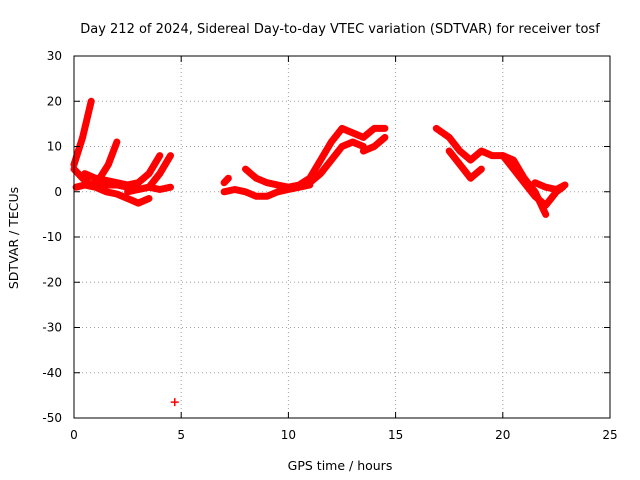  Describe the element at coordinates (54, 147) in the screenshot. I see `y-tick-label: 10` at that location.